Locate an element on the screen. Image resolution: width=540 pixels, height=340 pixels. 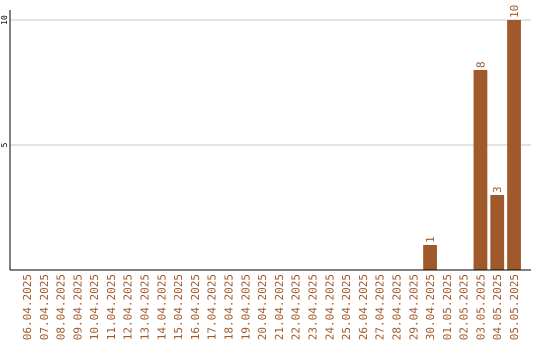
data-label: 10 is located at coordinates (515, 11).